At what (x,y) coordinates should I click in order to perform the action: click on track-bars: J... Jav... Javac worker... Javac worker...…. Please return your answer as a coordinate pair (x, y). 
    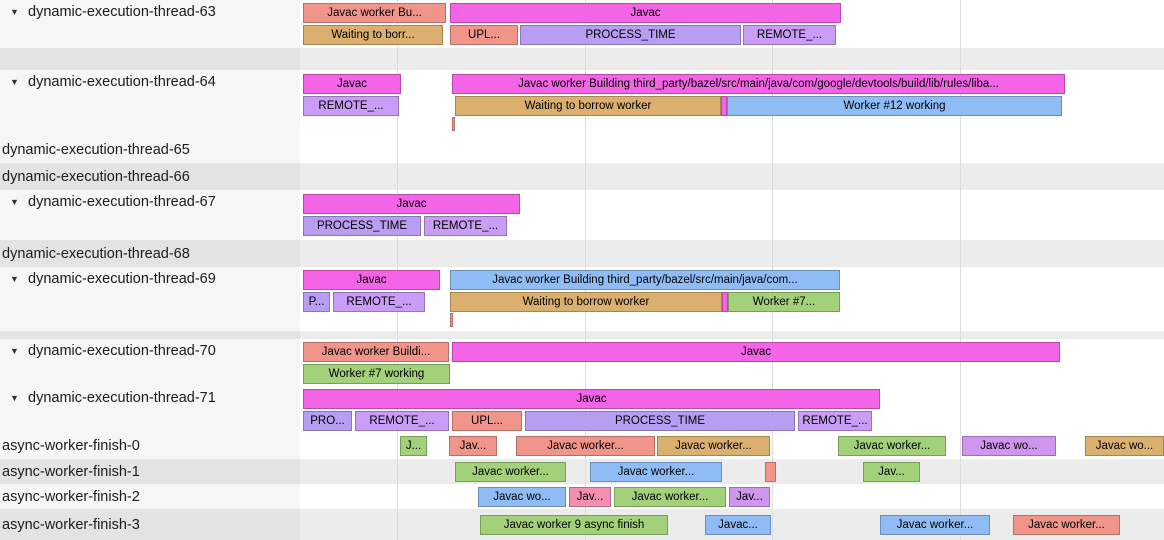
    Looking at the image, I should click on (732, 446).